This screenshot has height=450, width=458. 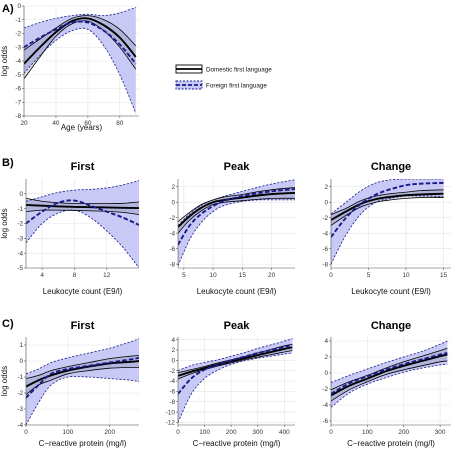 What do you see at coordinates (120, 123) in the screenshot?
I see `x-tick-label: 80` at bounding box center [120, 123].